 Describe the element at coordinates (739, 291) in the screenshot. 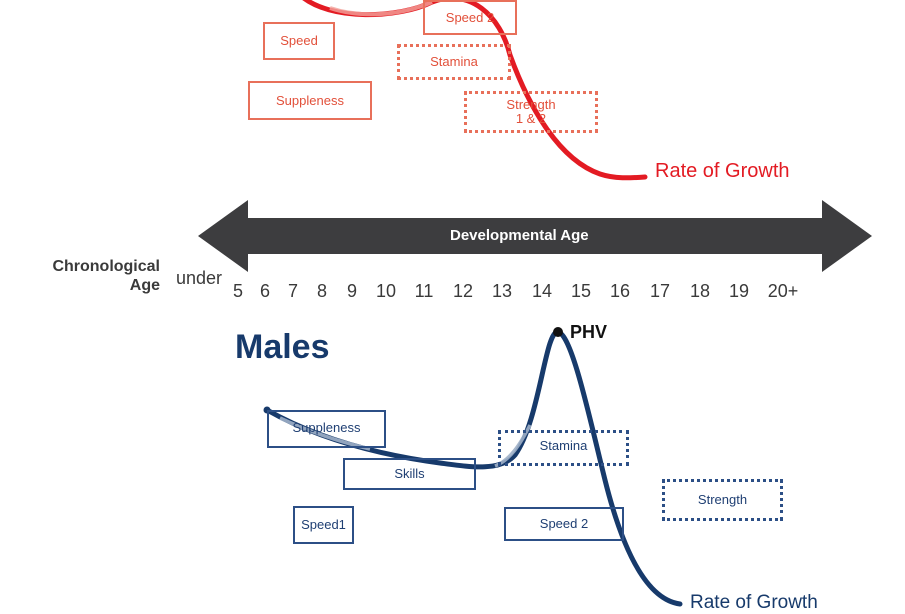

I see `age-tick-label: 19` at that location.